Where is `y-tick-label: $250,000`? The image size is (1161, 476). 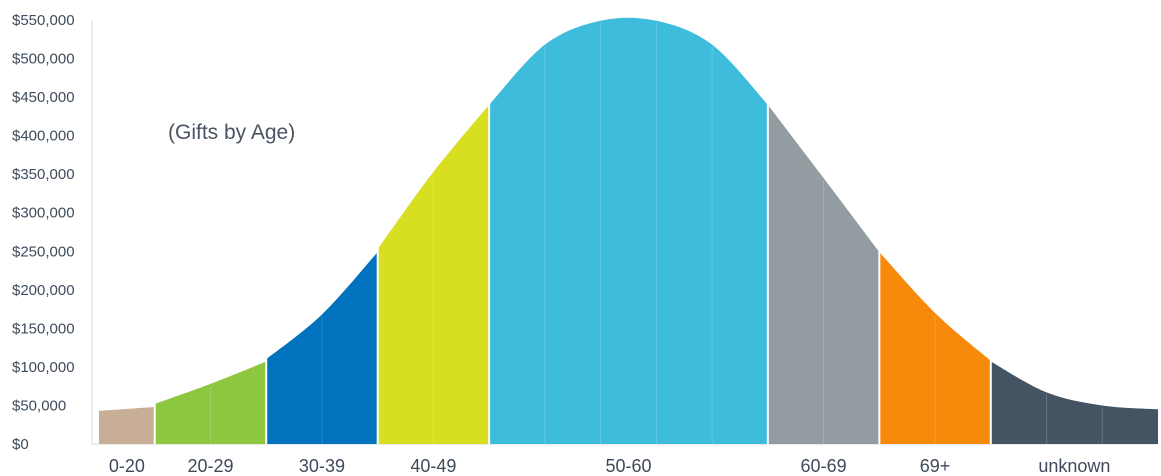
y-tick-label: $250,000 is located at coordinates (43, 251).